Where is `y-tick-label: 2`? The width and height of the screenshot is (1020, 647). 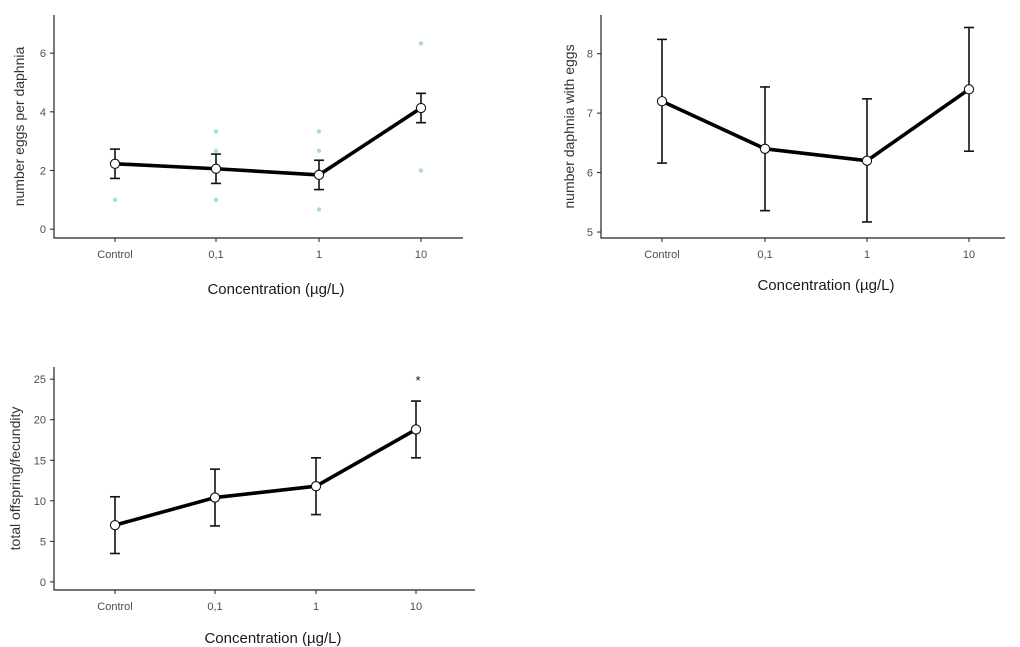 y-tick-label: 2 is located at coordinates (43, 172).